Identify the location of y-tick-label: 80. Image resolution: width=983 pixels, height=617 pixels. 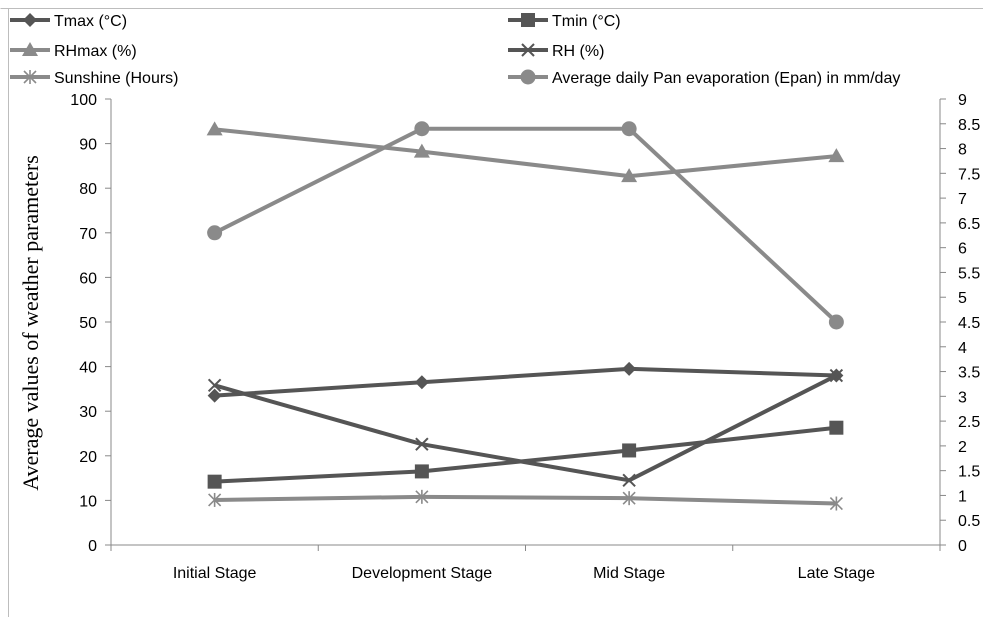
(88, 189).